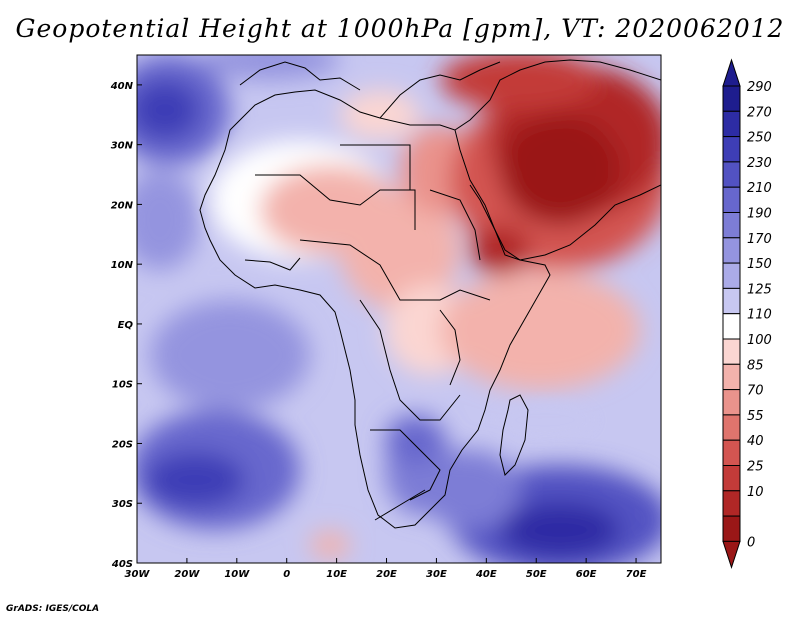  What do you see at coordinates (536, 574) in the screenshot?
I see `lon-tick-label: 50E` at bounding box center [536, 574].